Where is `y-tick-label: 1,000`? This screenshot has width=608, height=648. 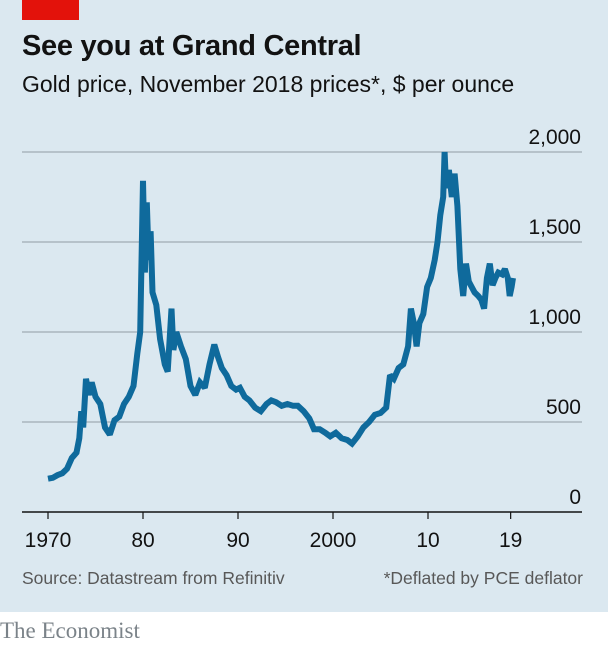 y-tick-label: 1,000 is located at coordinates (554, 317).